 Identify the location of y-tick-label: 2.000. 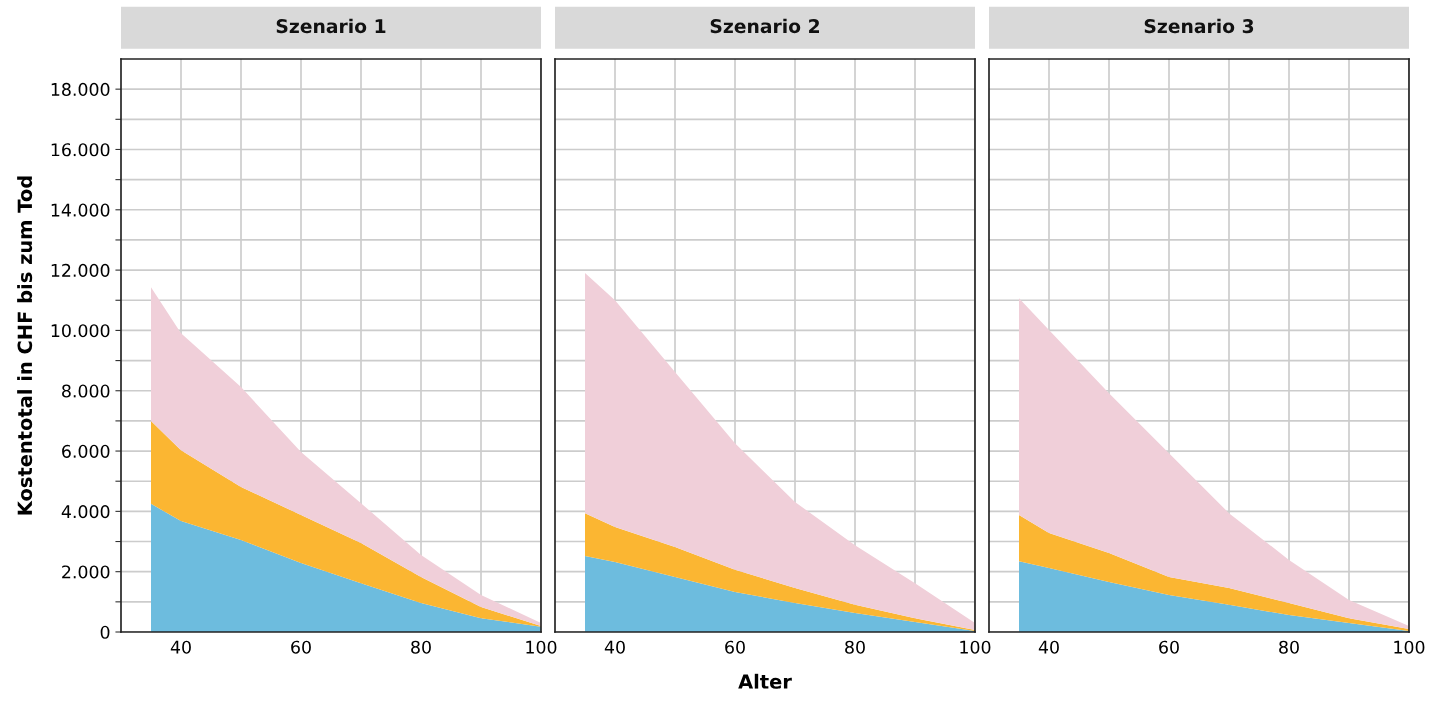
(86, 572).